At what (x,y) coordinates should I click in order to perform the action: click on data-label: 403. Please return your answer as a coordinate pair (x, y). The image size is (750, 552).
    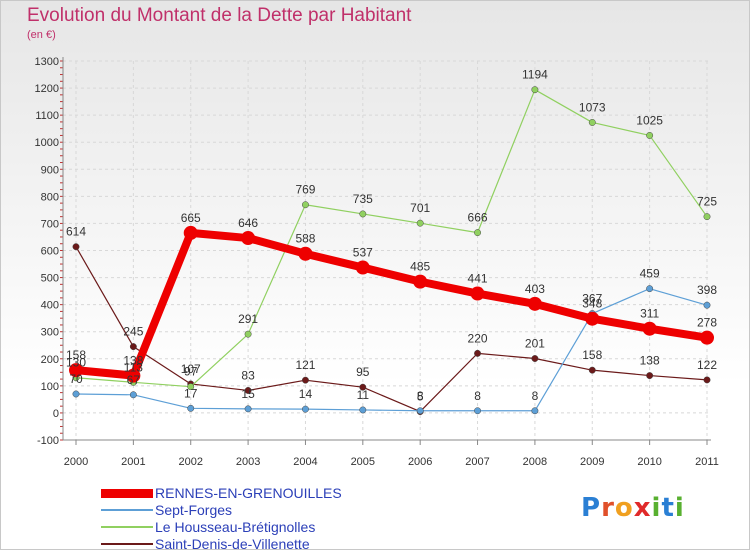
    Looking at the image, I should click on (535, 289).